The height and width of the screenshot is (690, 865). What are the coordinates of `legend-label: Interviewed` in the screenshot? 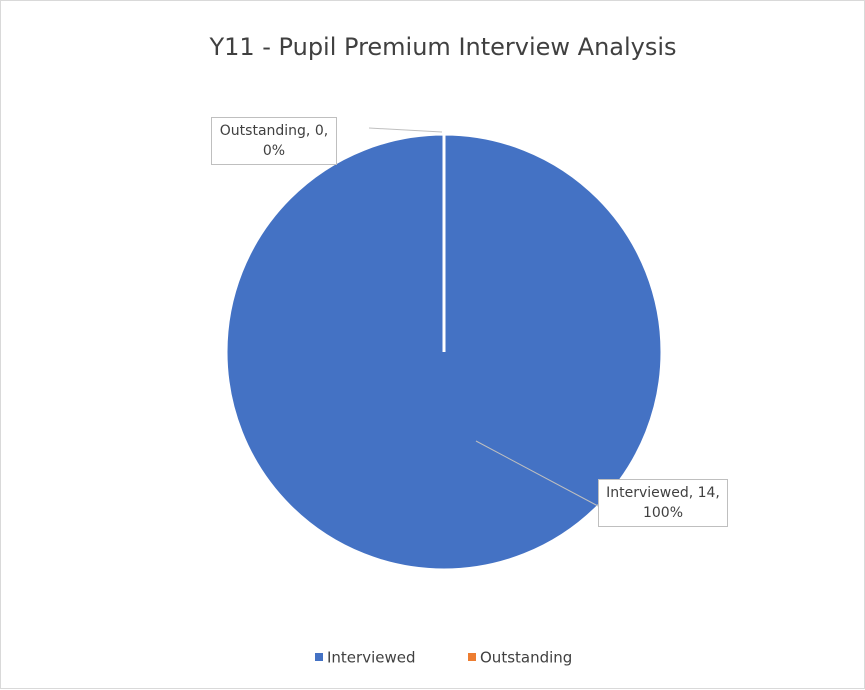 It's located at (371, 658).